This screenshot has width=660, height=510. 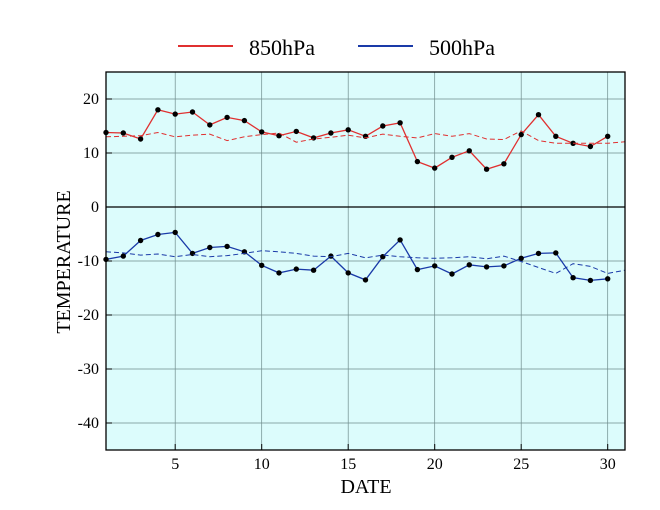 I want to click on y-tick-label: -30, so click(x=88, y=369).